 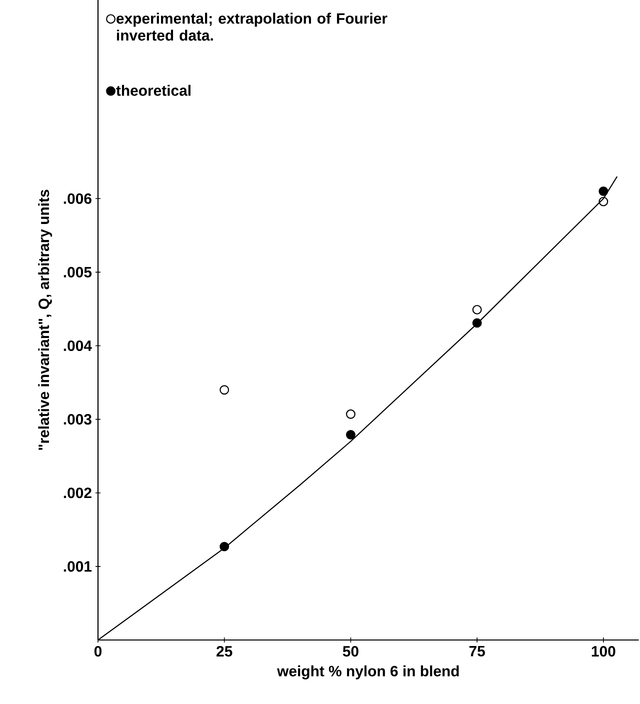 I want to click on x-tick-label: 25, so click(x=224, y=651).